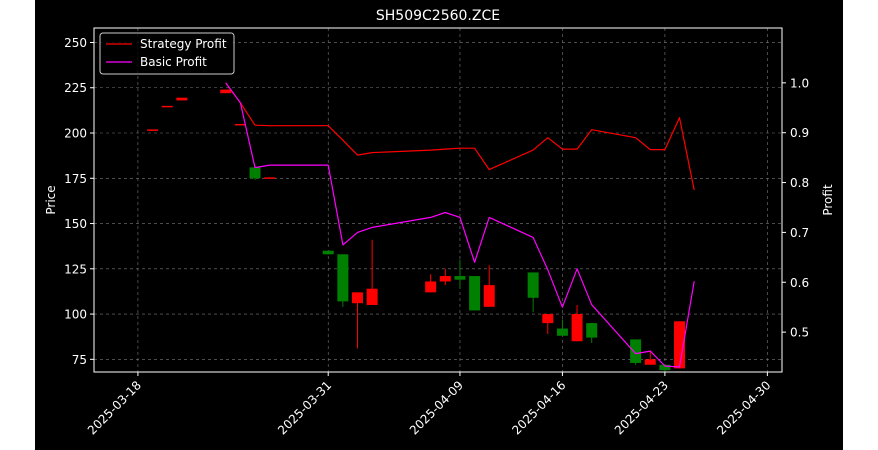 This screenshot has height=450, width=878. I want to click on legend-box, so click(167, 53).